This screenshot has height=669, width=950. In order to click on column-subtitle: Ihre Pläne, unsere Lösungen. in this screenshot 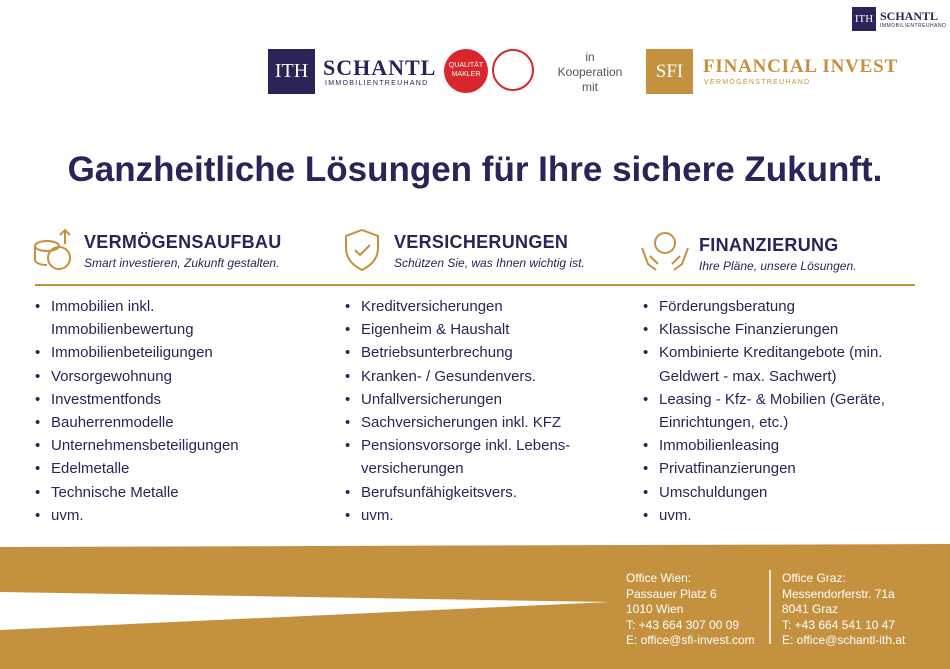, I will do `click(778, 266)`.